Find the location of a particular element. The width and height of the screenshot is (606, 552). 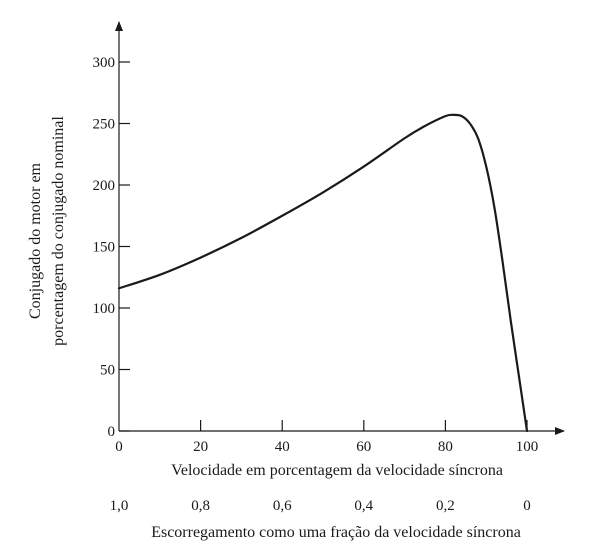

slip-tick-label: 0,4 is located at coordinates (363, 506).